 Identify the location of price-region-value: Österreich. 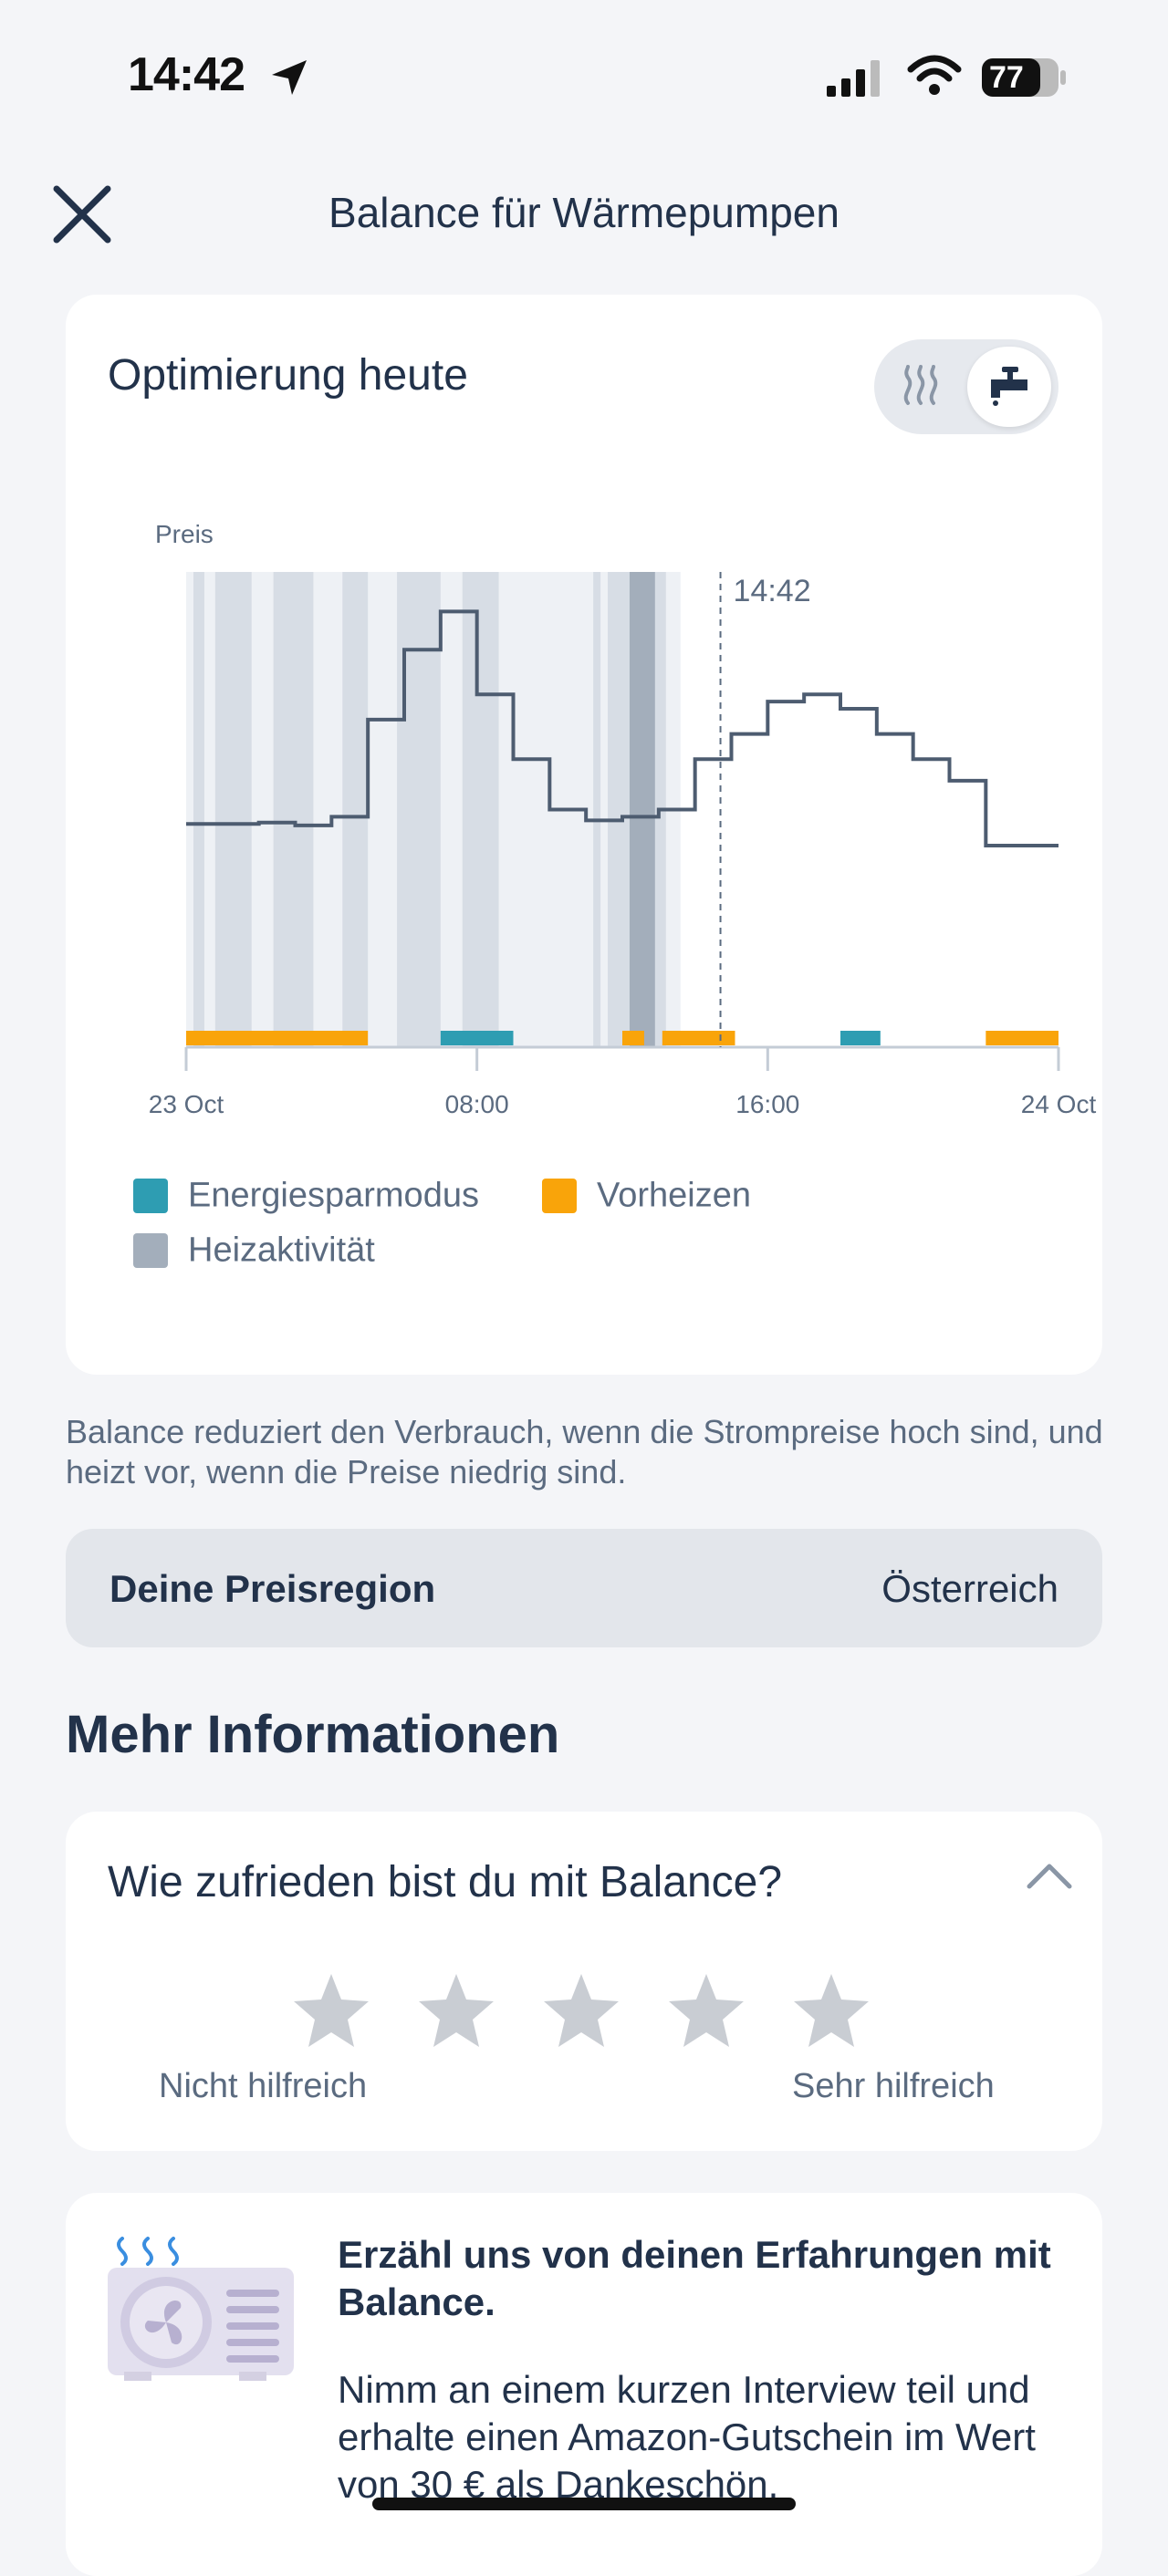
(969, 1588).